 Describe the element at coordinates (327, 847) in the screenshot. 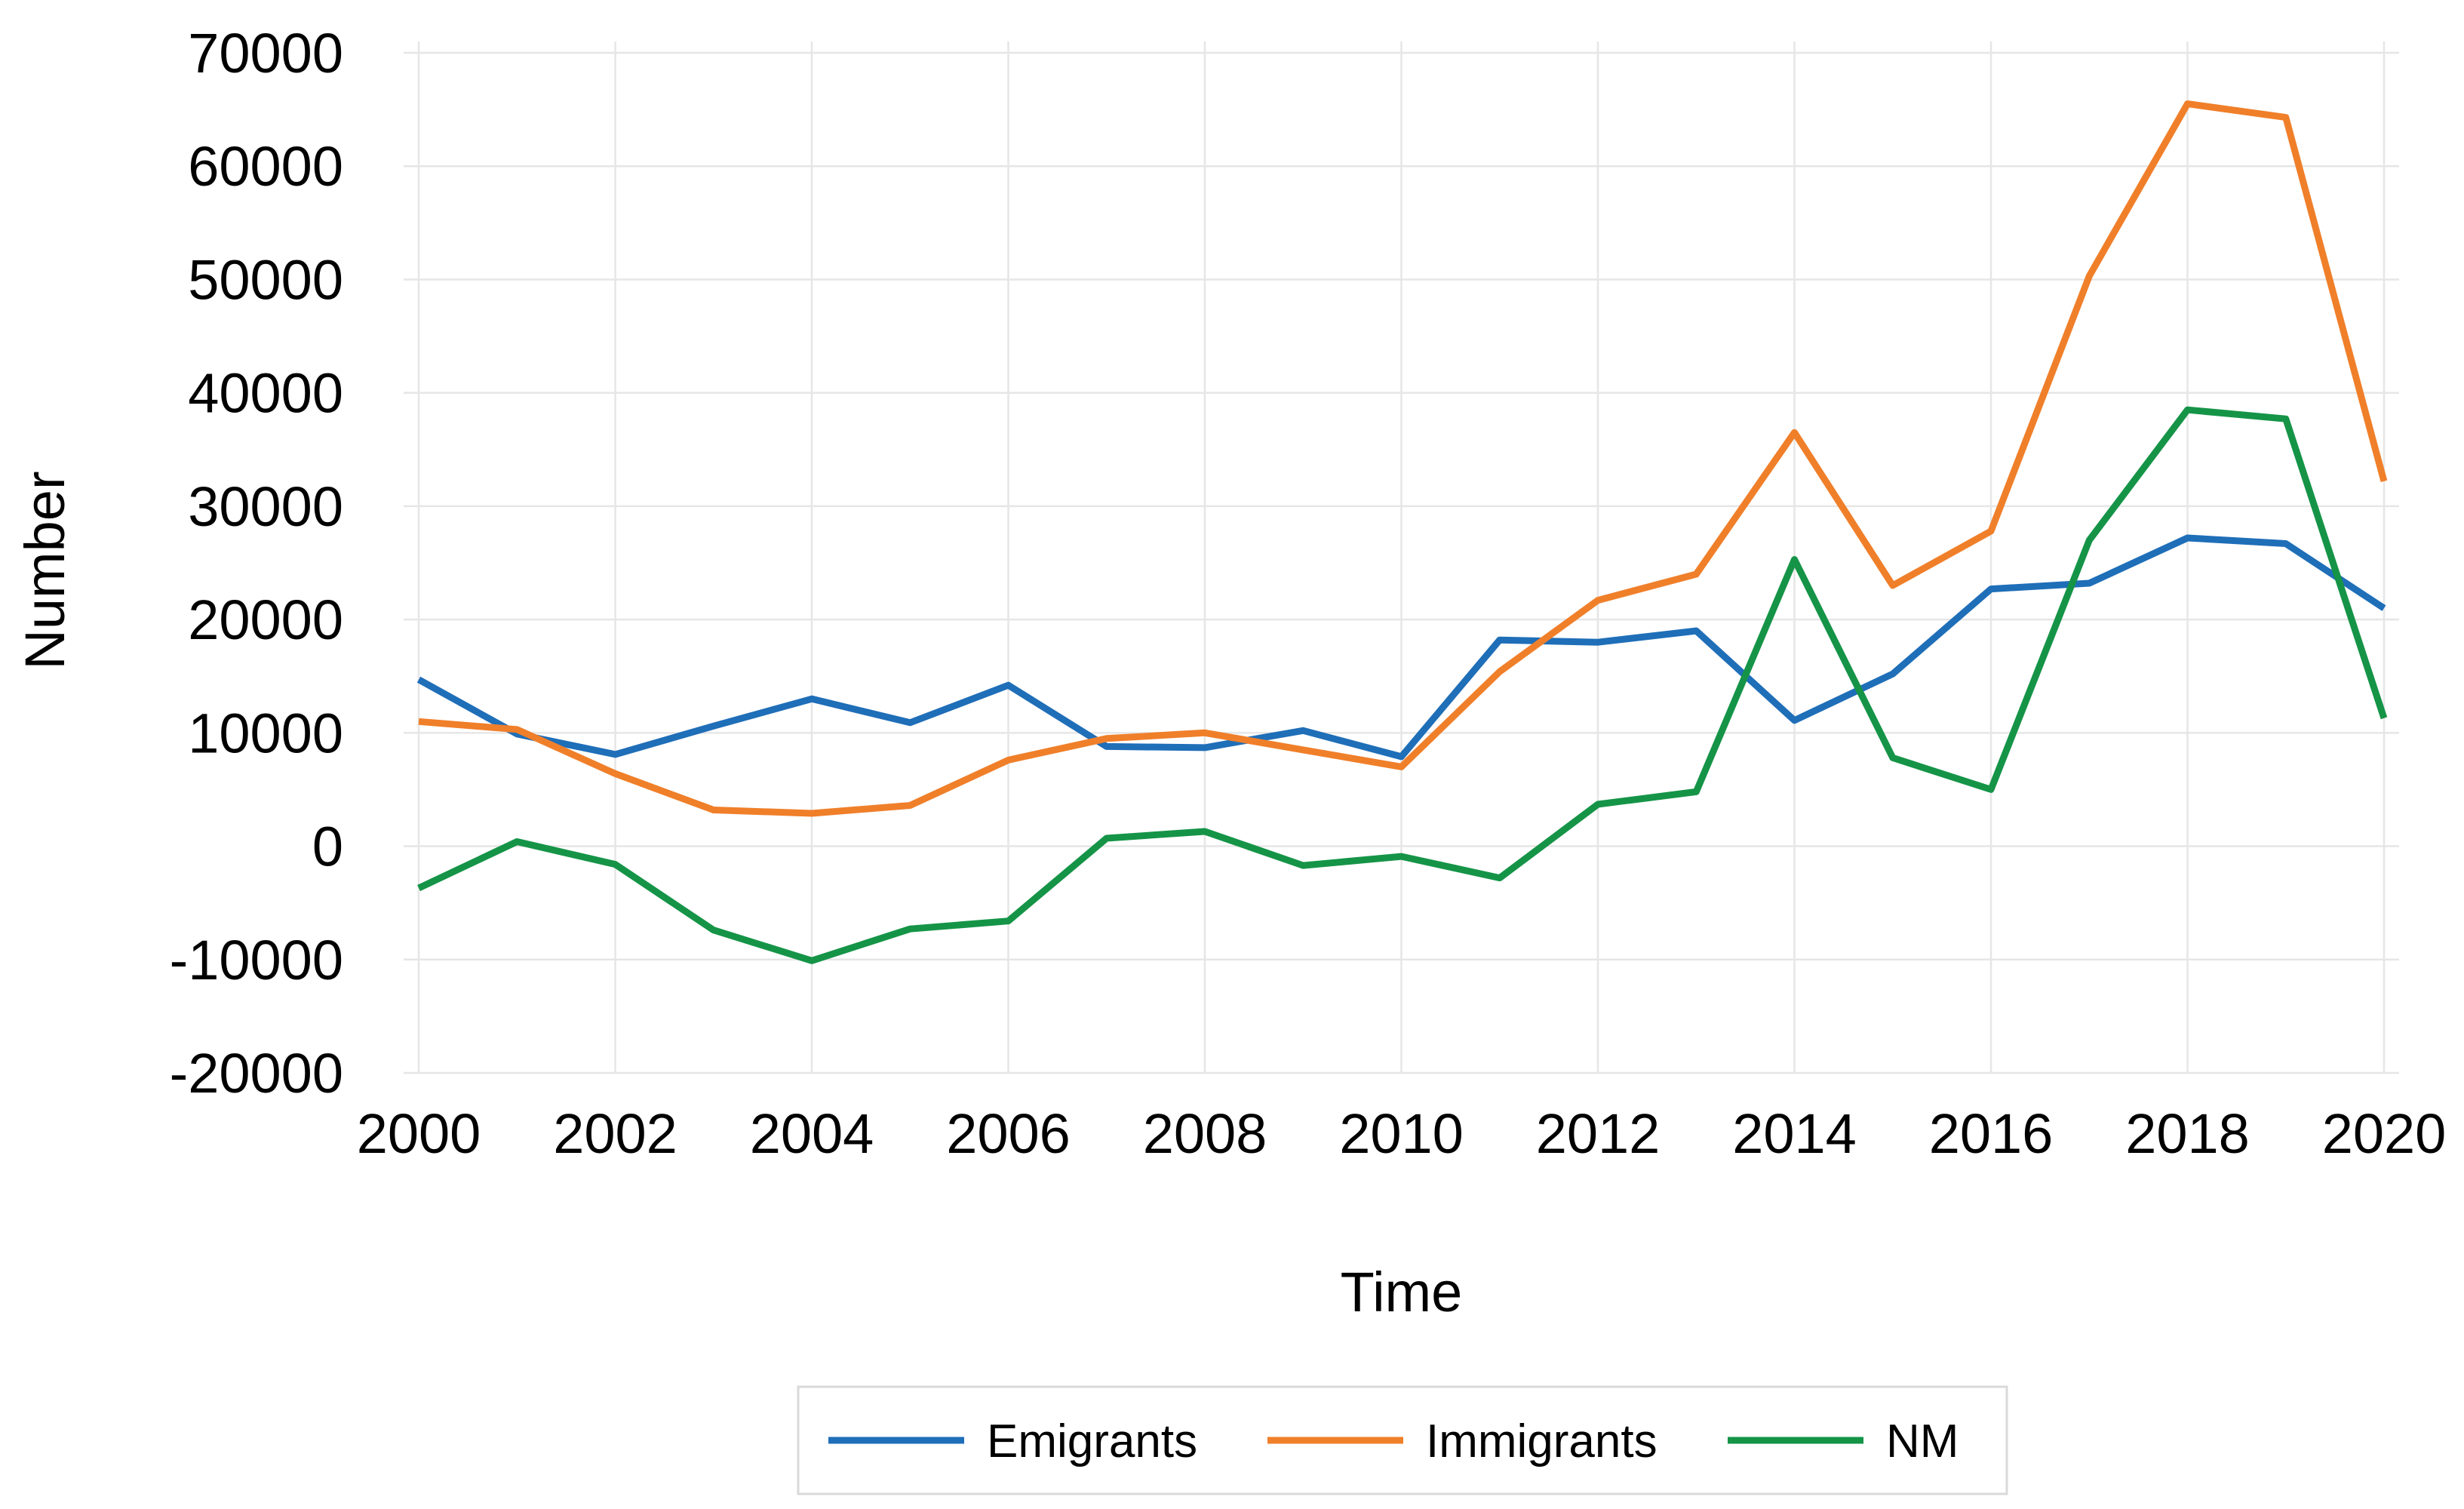

I see `y-tick-label: 0` at that location.